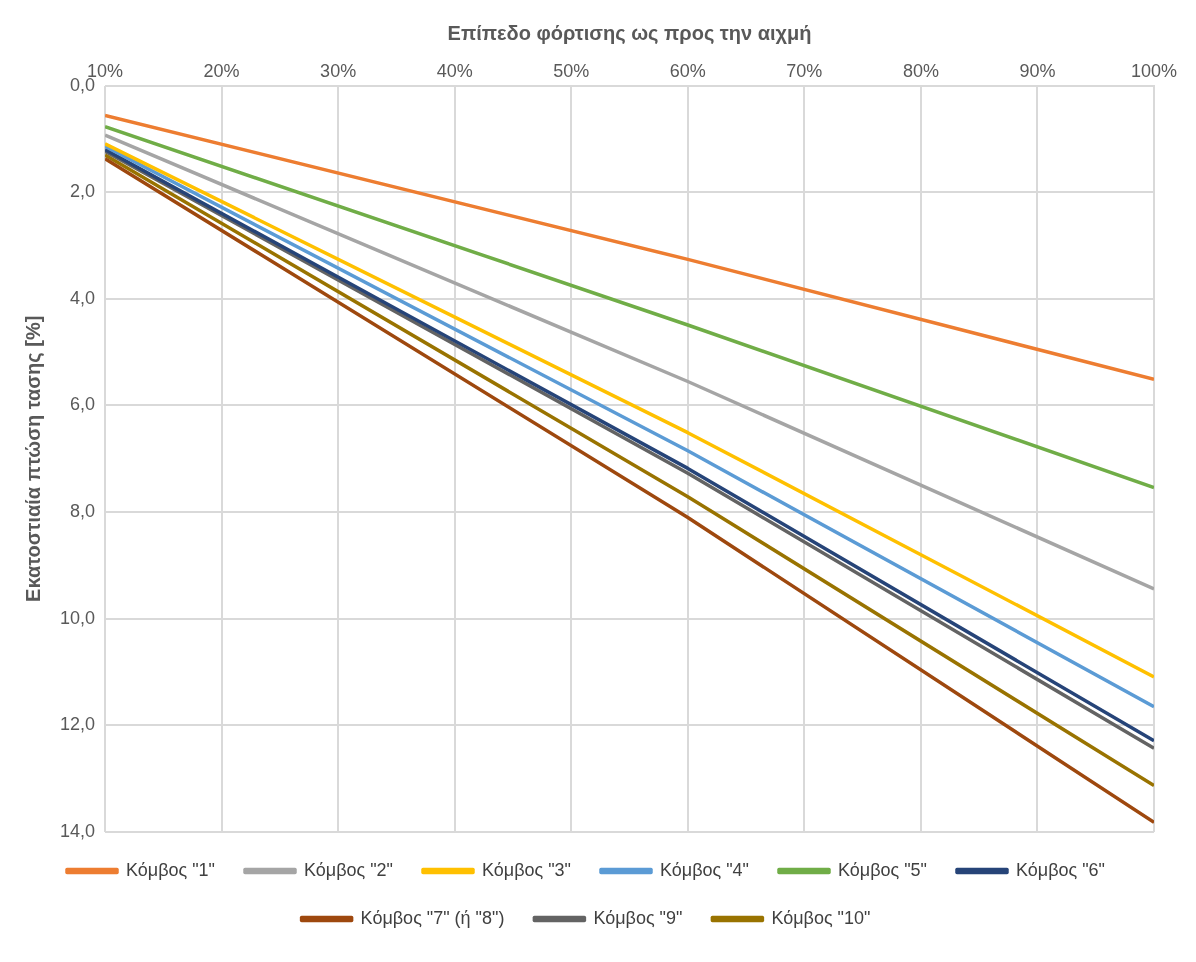 This screenshot has height=962, width=1196. I want to click on x-tick-label: 80%, so click(920, 70).